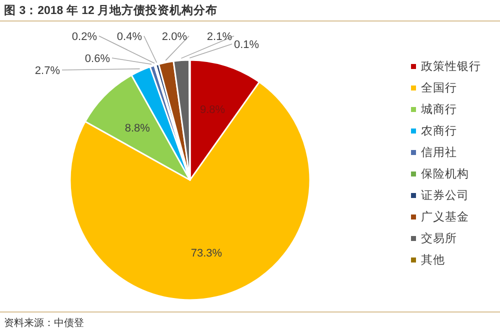 The height and width of the screenshot is (333, 500). Describe the element at coordinates (247, 45) in the screenshot. I see `data-label: 0.1%` at that location.